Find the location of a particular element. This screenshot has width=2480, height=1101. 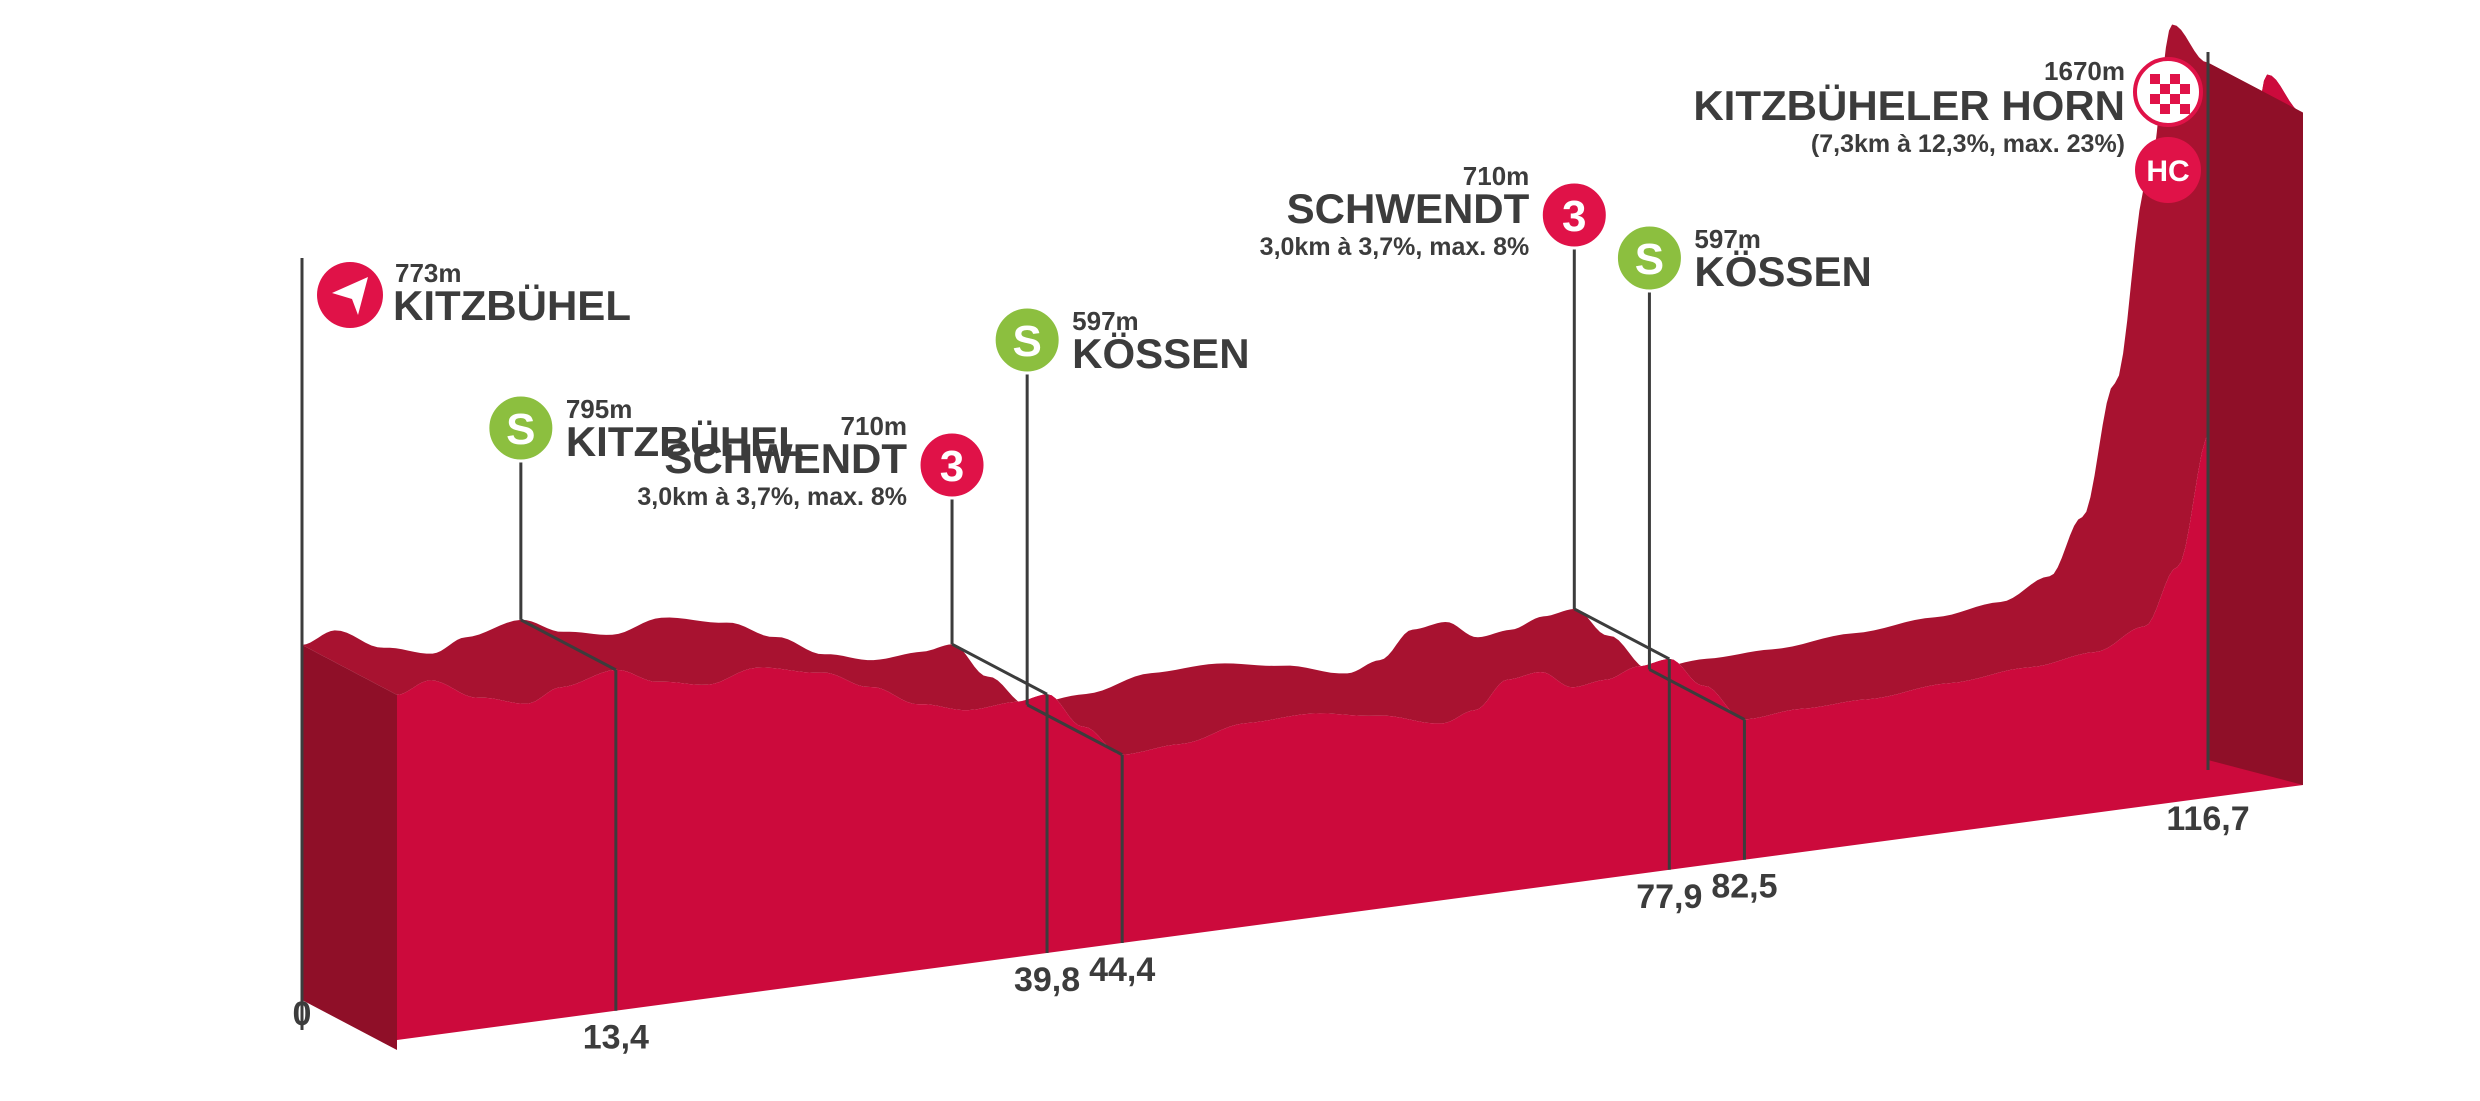

place-name: KITZBÜHELER HORN is located at coordinates (1909, 105).